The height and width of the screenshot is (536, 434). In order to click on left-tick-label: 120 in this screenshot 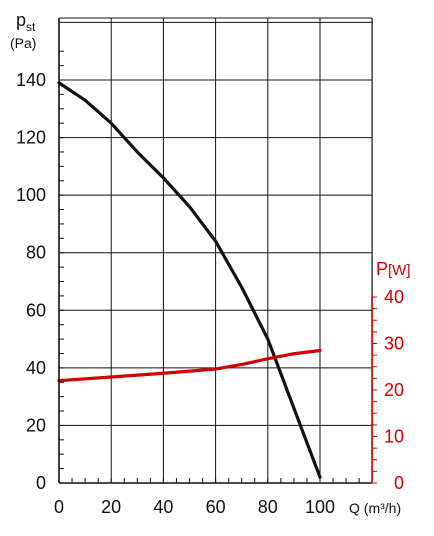, I will do `click(31, 138)`.